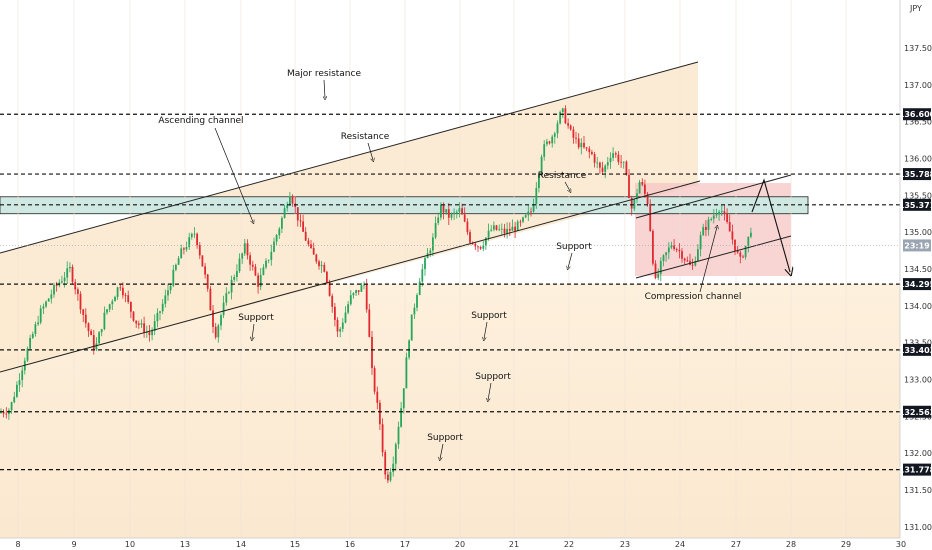  What do you see at coordinates (350, 544) in the screenshot?
I see `x-tick-label: 16` at bounding box center [350, 544].